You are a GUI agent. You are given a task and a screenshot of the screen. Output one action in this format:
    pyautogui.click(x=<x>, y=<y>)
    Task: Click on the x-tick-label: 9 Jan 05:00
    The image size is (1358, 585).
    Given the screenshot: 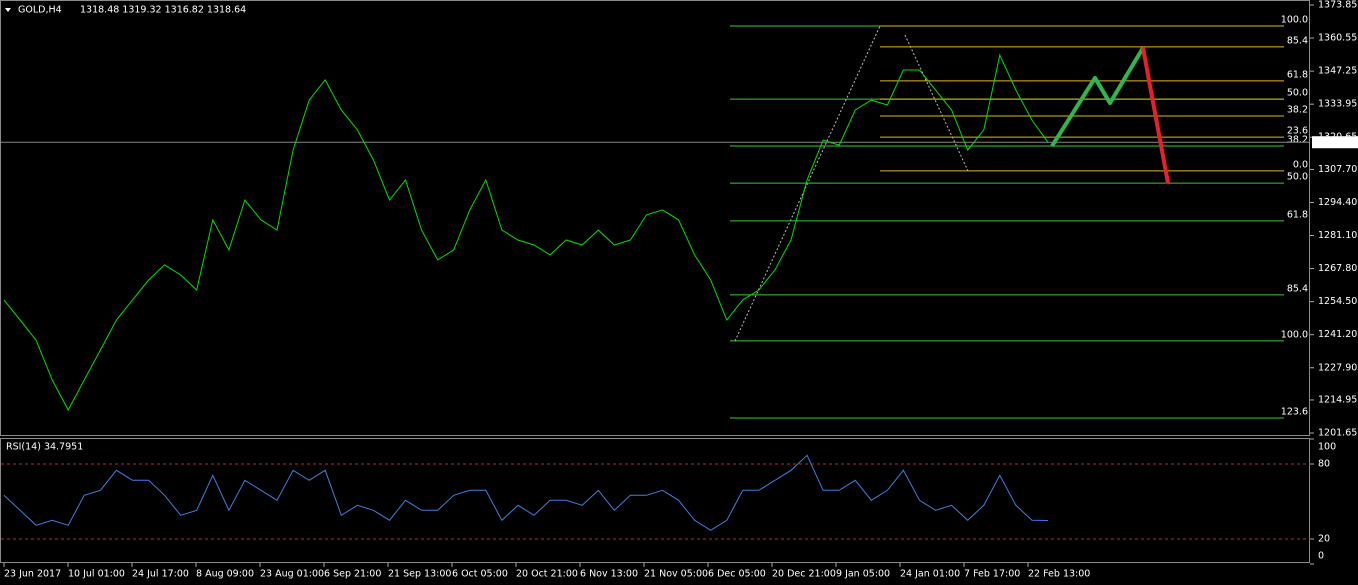 What is the action you would take?
    pyautogui.click(x=863, y=574)
    